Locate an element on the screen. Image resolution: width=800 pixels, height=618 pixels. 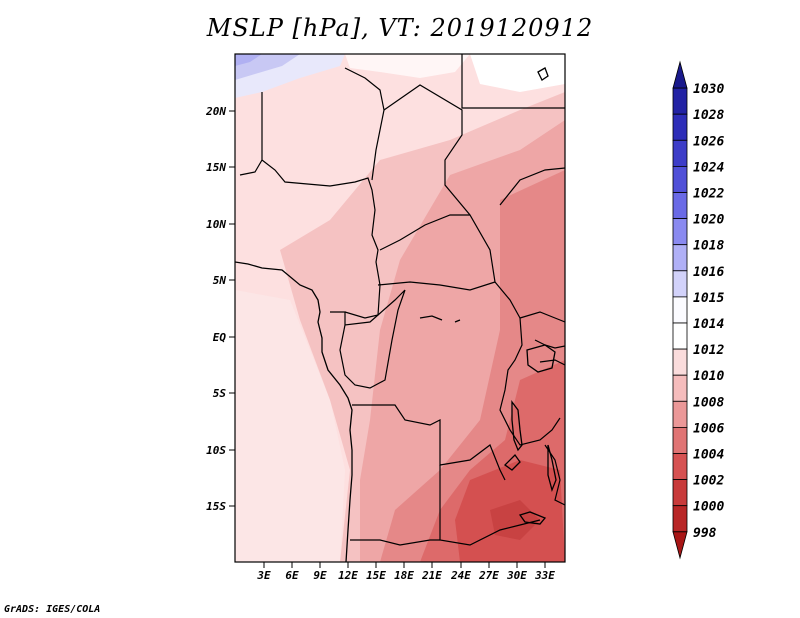
lon-label: 24E is located at coordinates (460, 575).